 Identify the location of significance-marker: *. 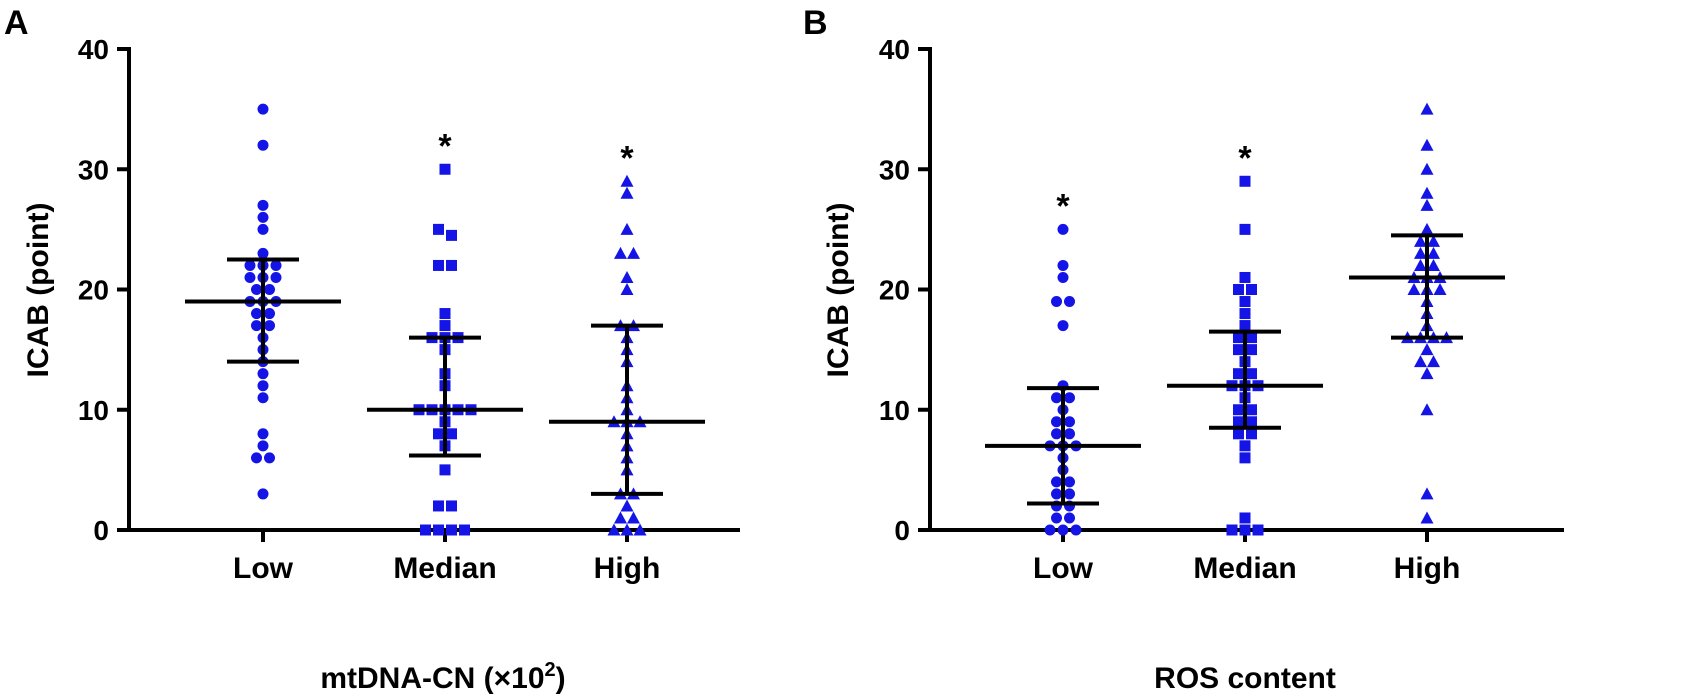
(445, 146).